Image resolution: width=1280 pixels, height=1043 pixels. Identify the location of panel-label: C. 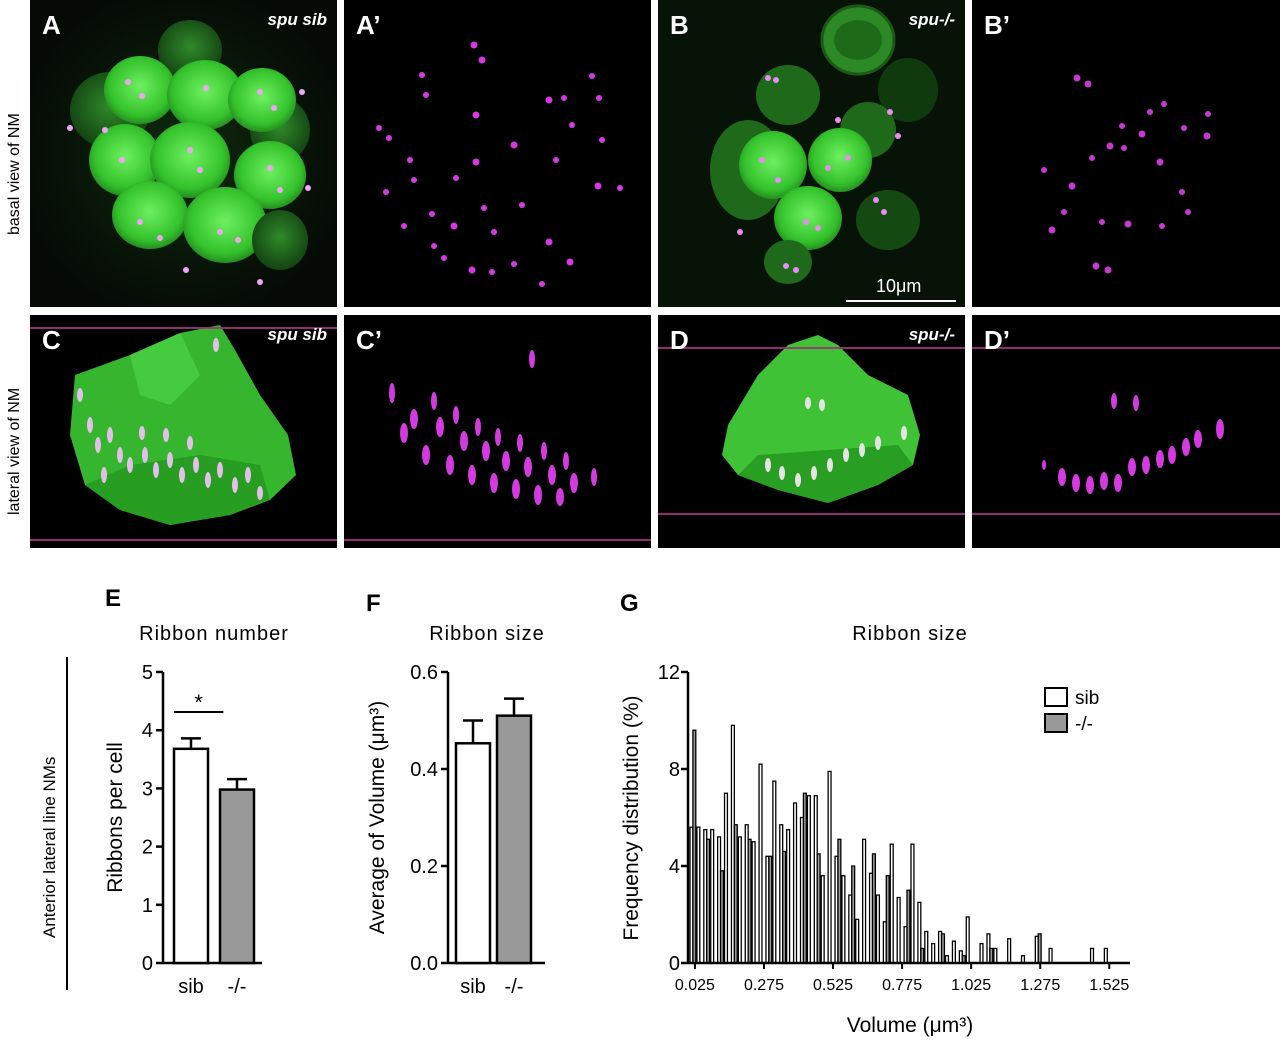
(51, 340).